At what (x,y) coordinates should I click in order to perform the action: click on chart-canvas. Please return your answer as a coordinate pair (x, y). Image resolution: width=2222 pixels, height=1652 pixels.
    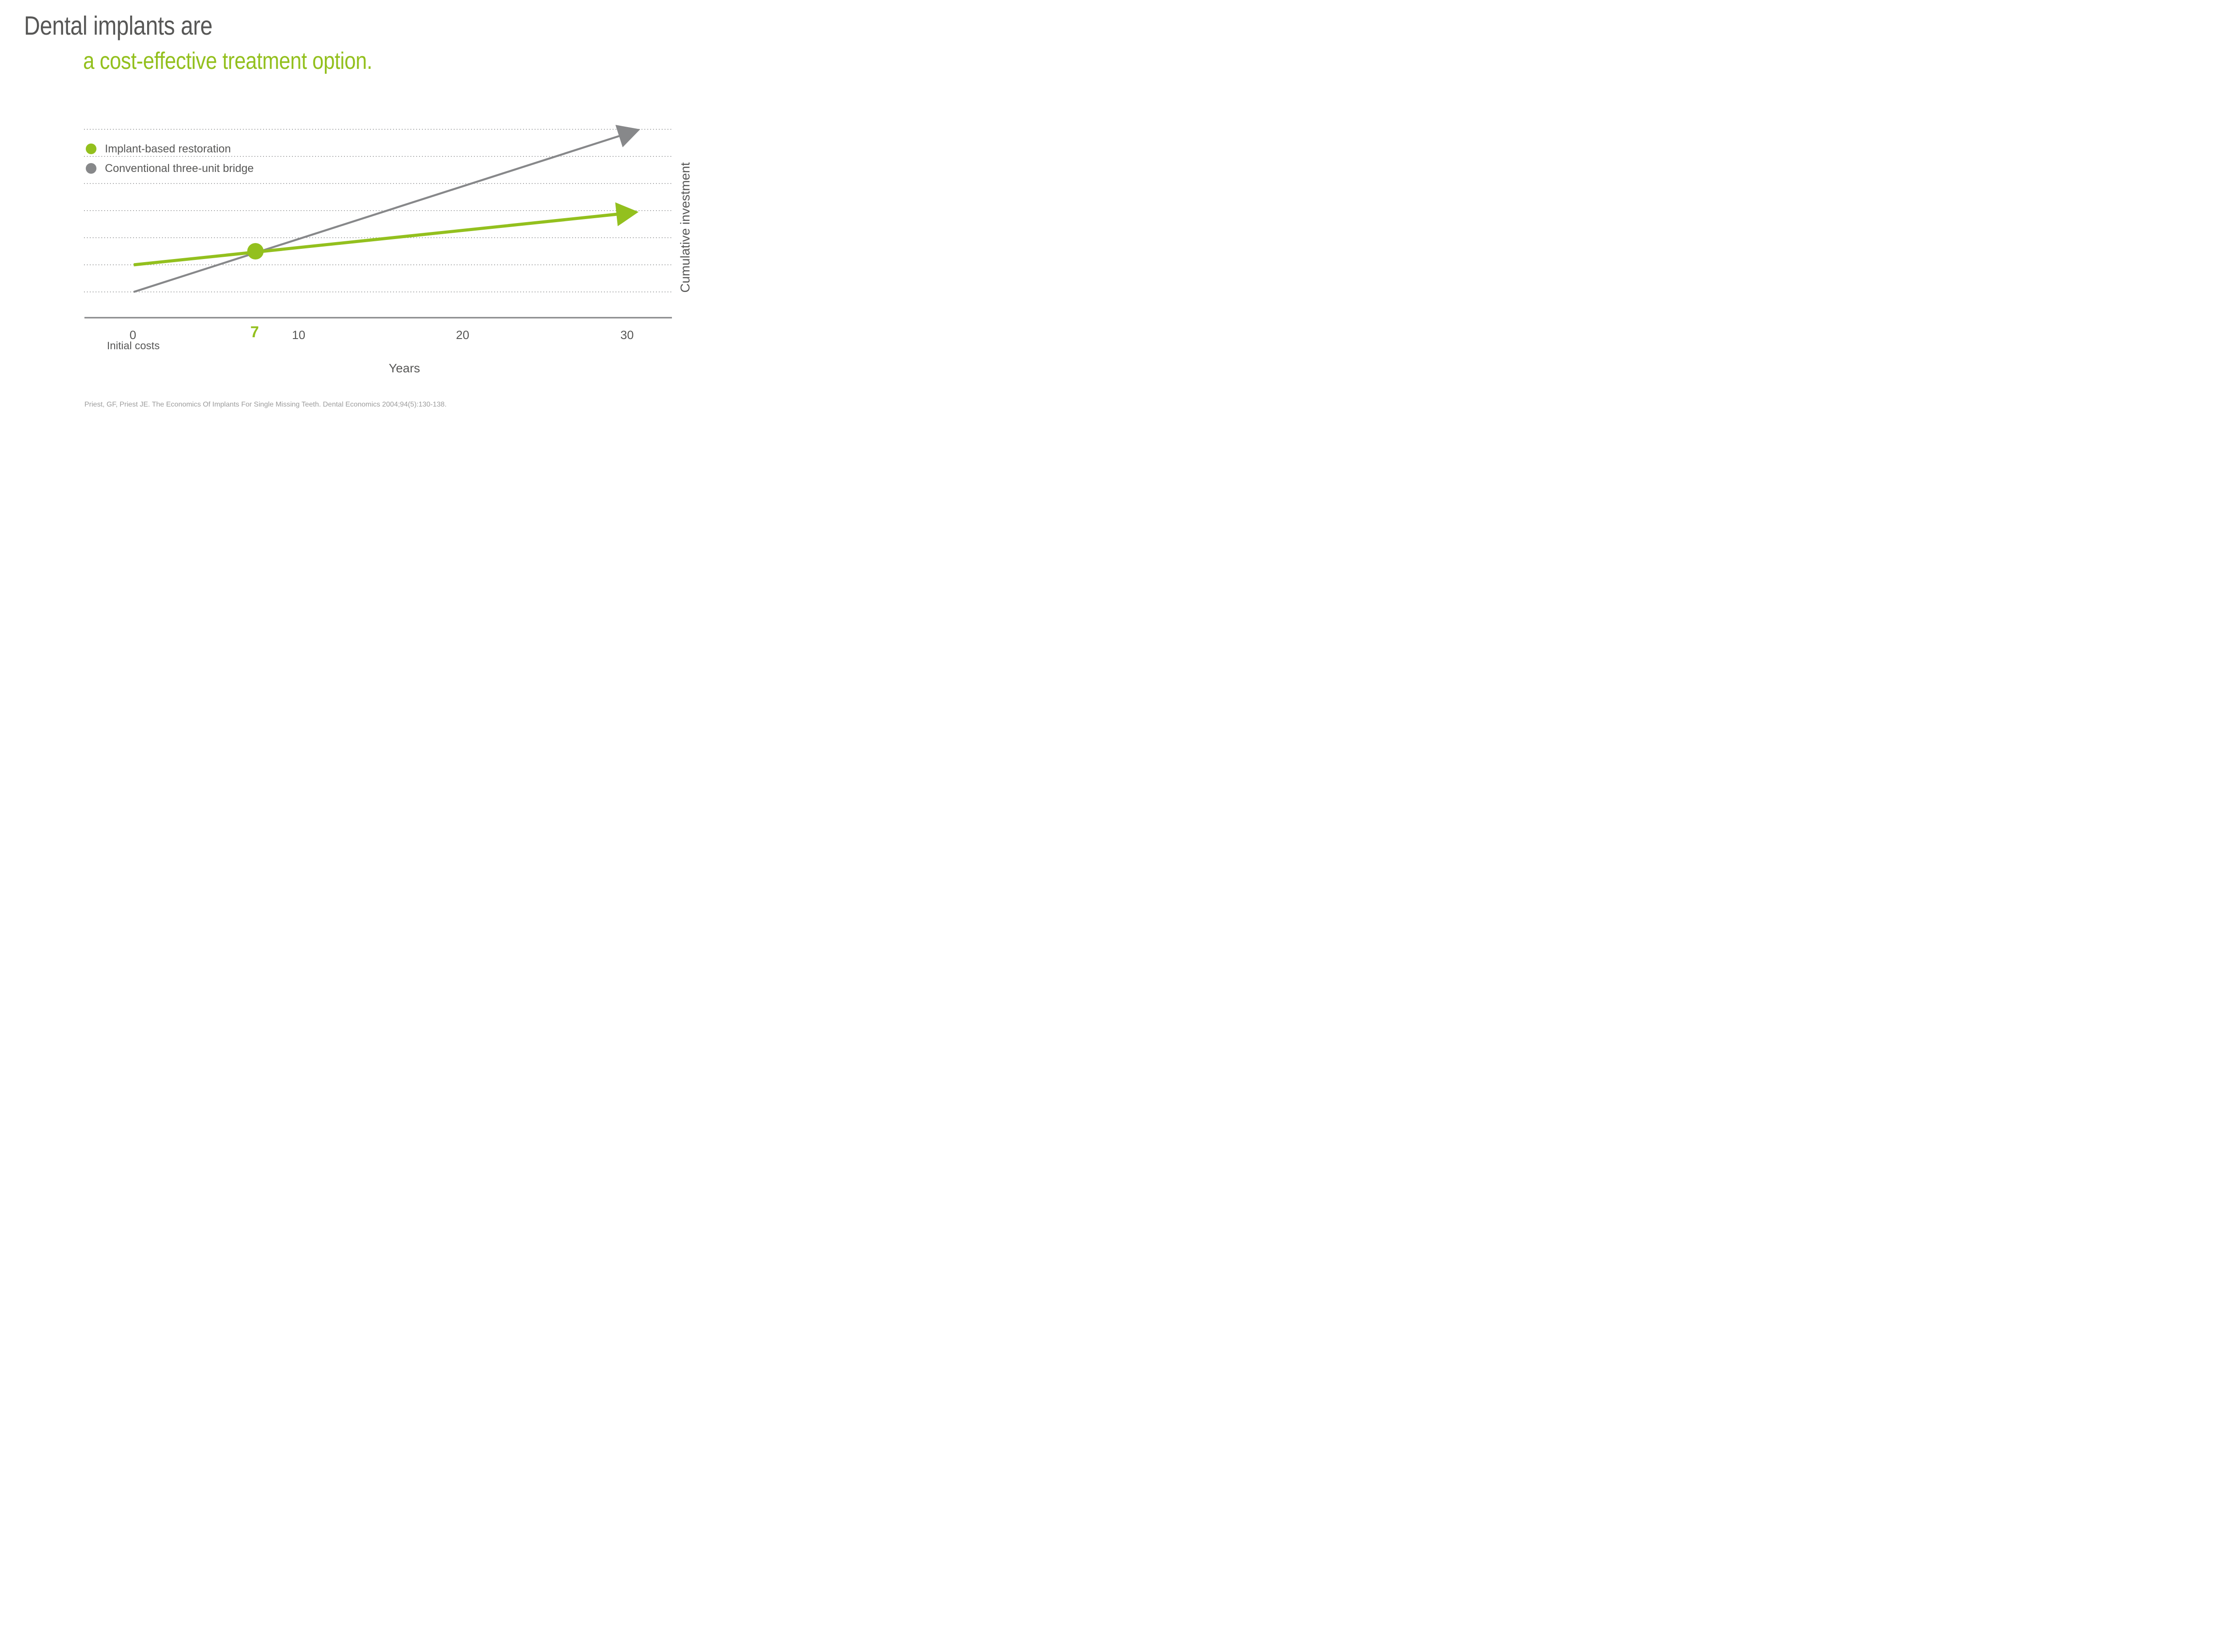
    Looking at the image, I should click on (378, 222).